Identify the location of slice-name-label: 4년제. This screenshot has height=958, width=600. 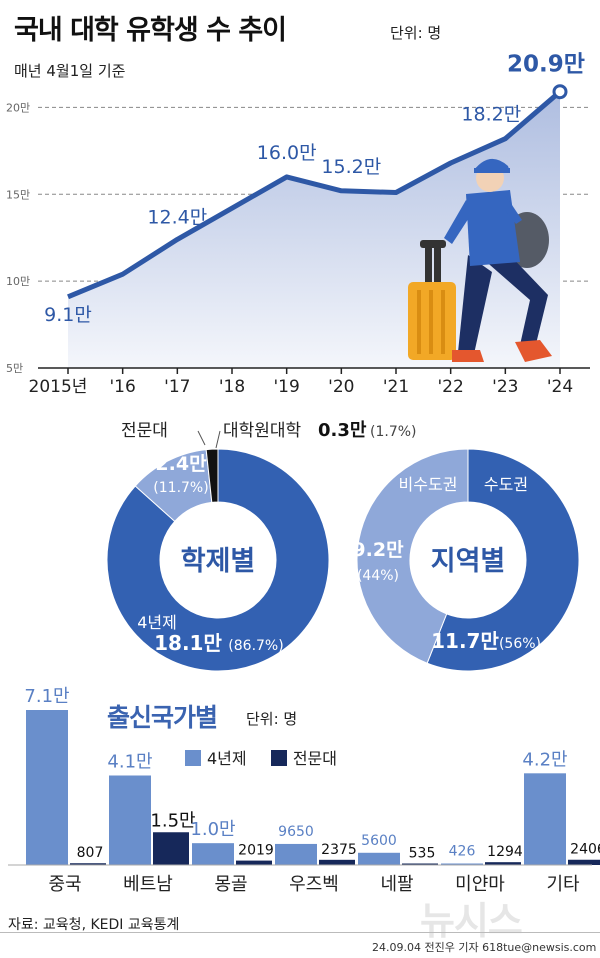
(157, 622).